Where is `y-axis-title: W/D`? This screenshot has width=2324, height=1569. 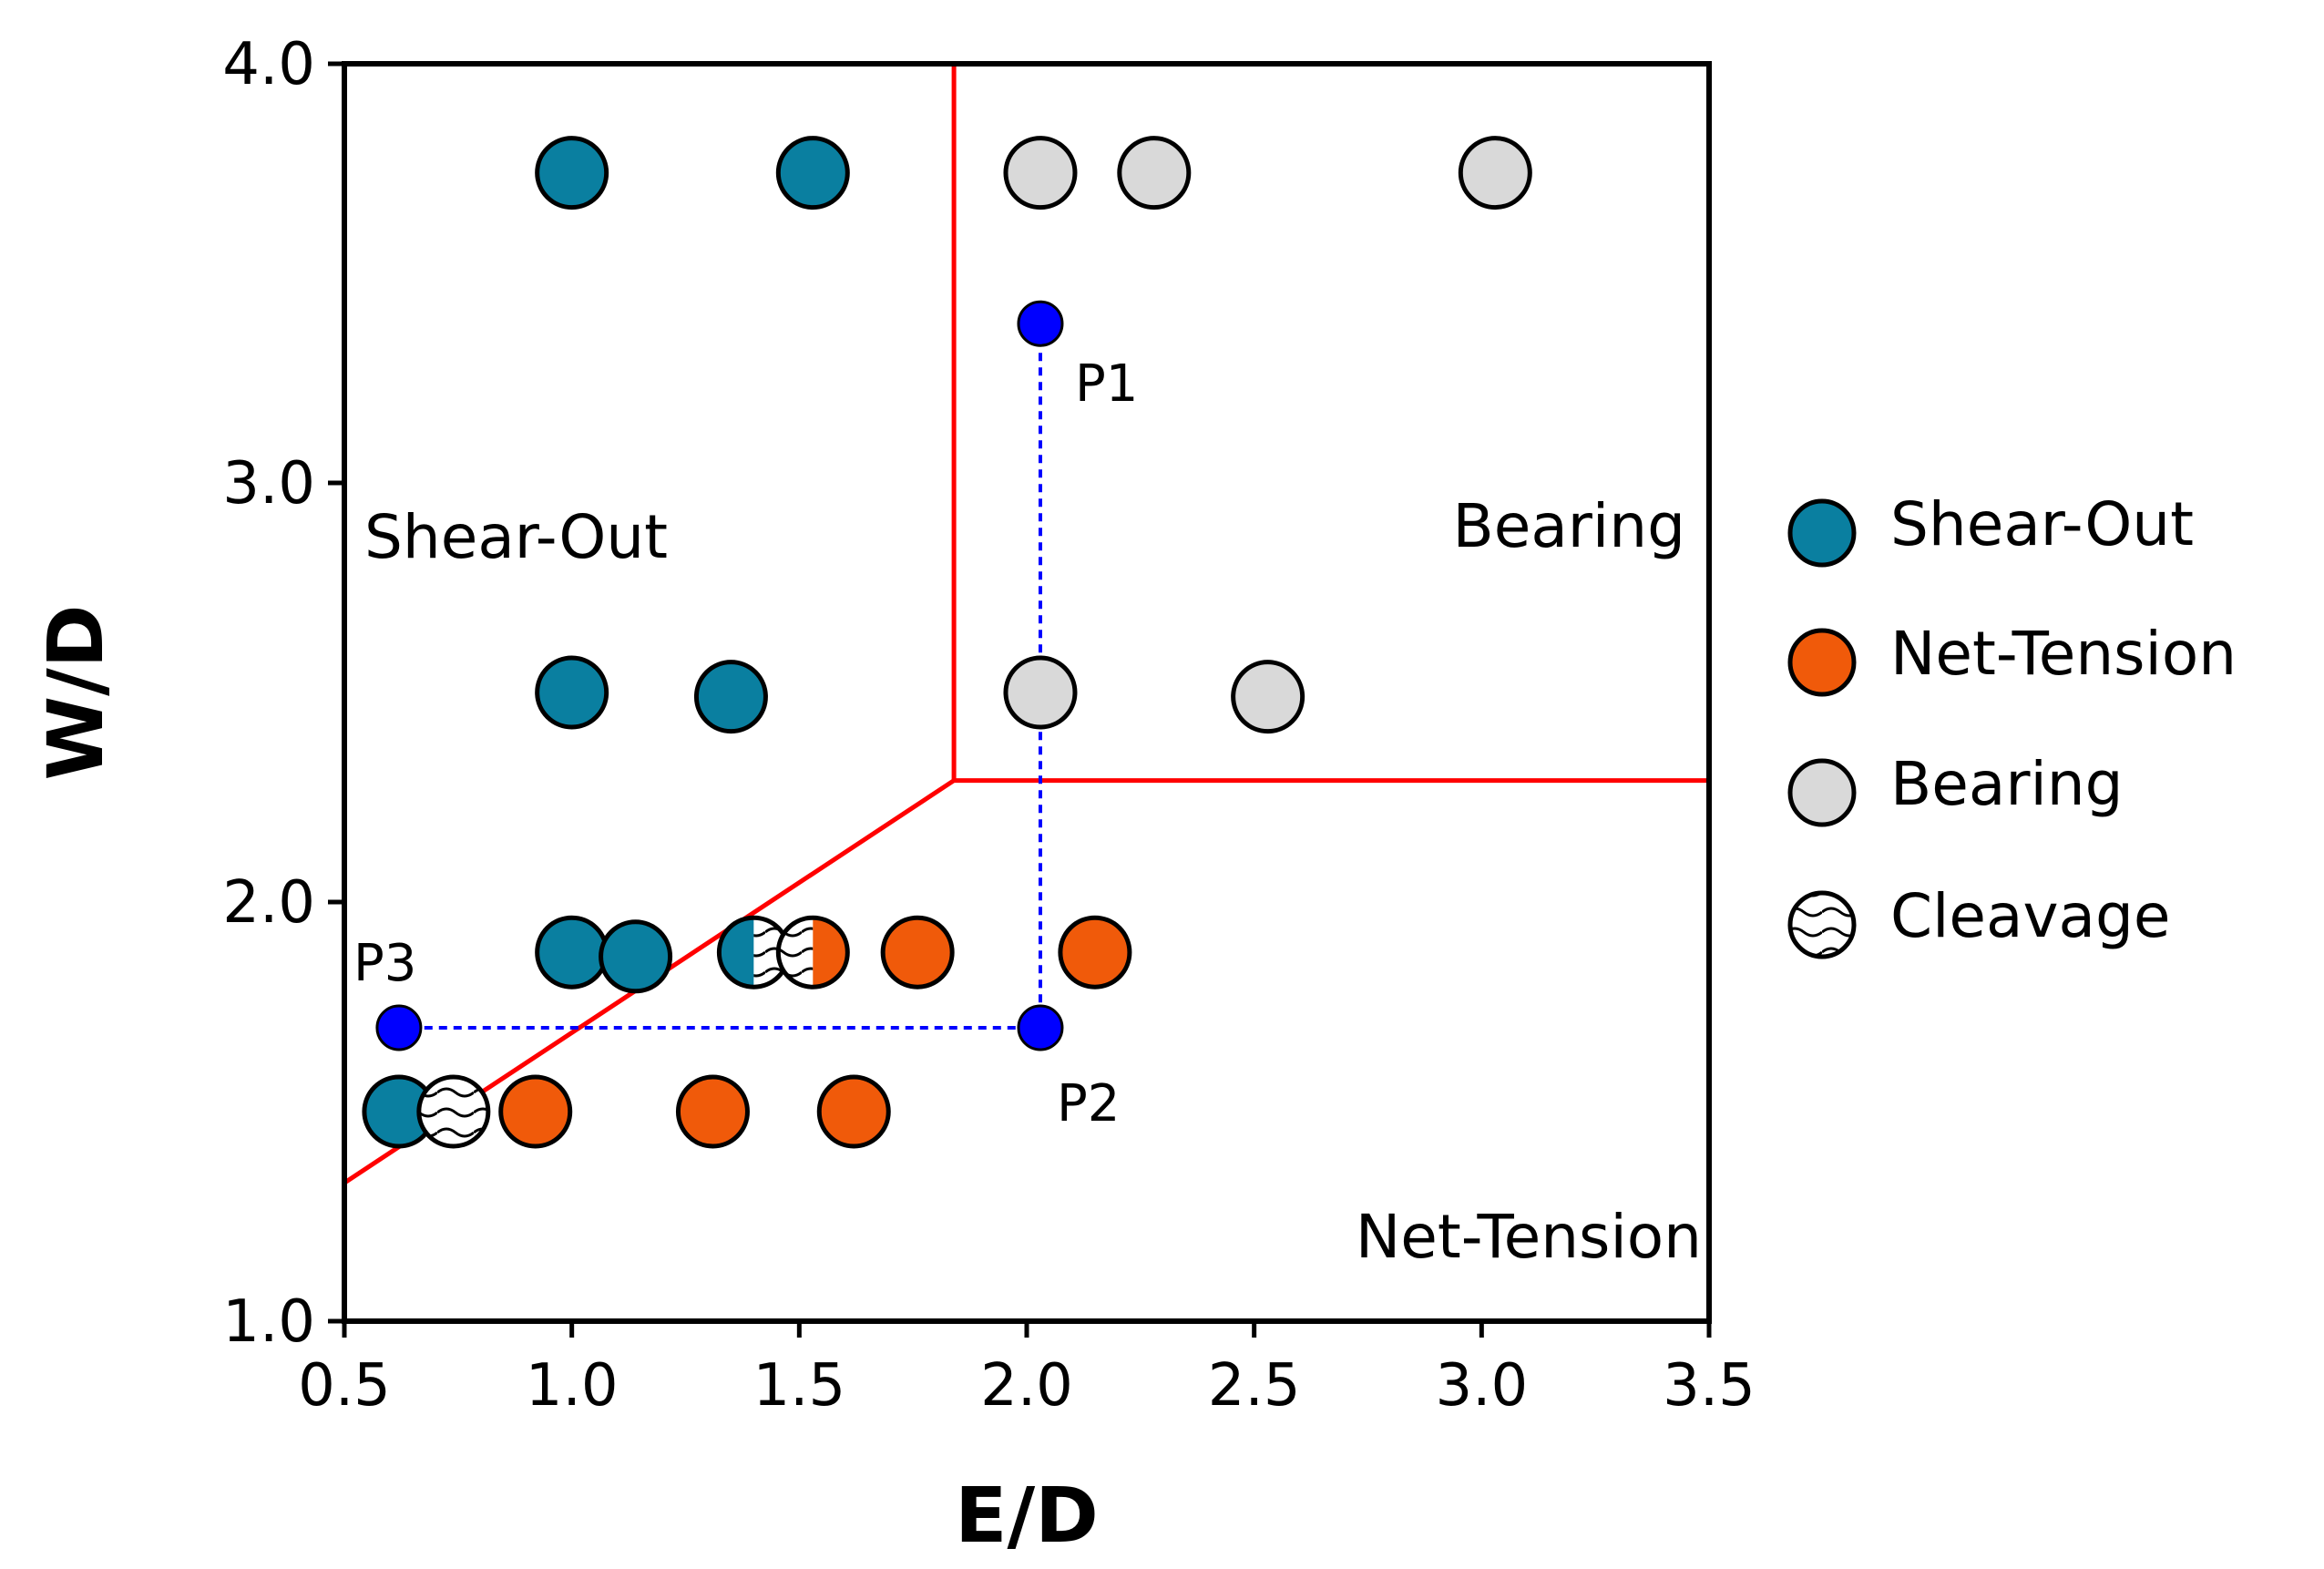 y-axis-title: W/D is located at coordinates (76, 692).